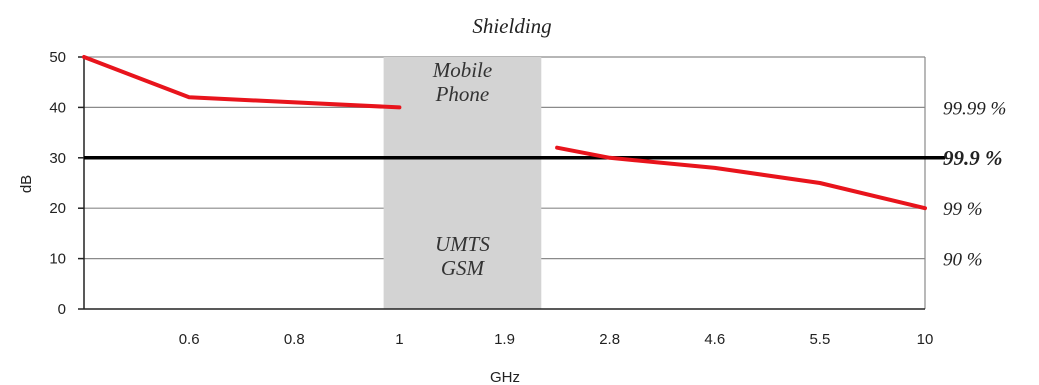 This screenshot has width=1039, height=385. I want to click on right-percent-label: 99.9 %, so click(973, 158).